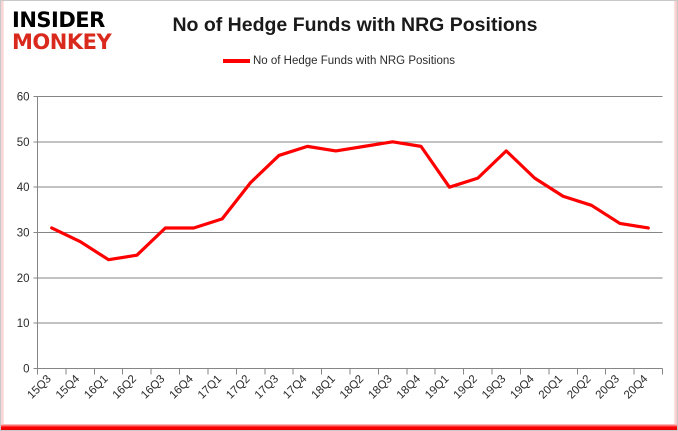 This screenshot has height=431, width=678. Describe the element at coordinates (23, 98) in the screenshot. I see `y-axis-tick-label: 60` at that location.